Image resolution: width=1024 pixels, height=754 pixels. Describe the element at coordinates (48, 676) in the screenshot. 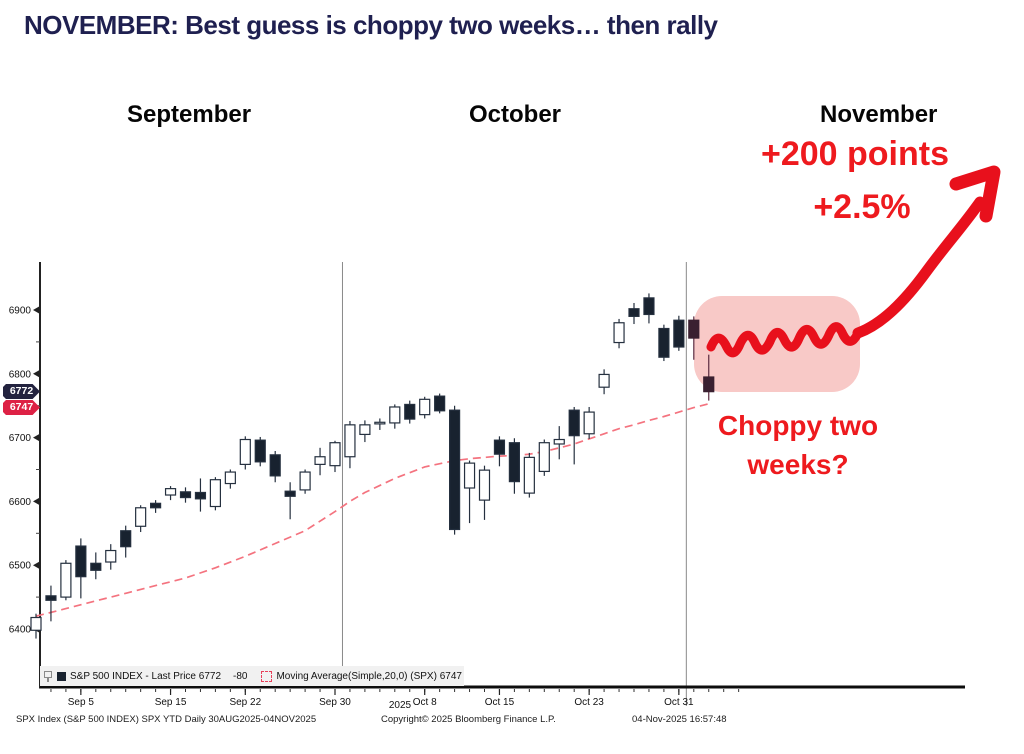

I see `pushpin-icon` at that location.